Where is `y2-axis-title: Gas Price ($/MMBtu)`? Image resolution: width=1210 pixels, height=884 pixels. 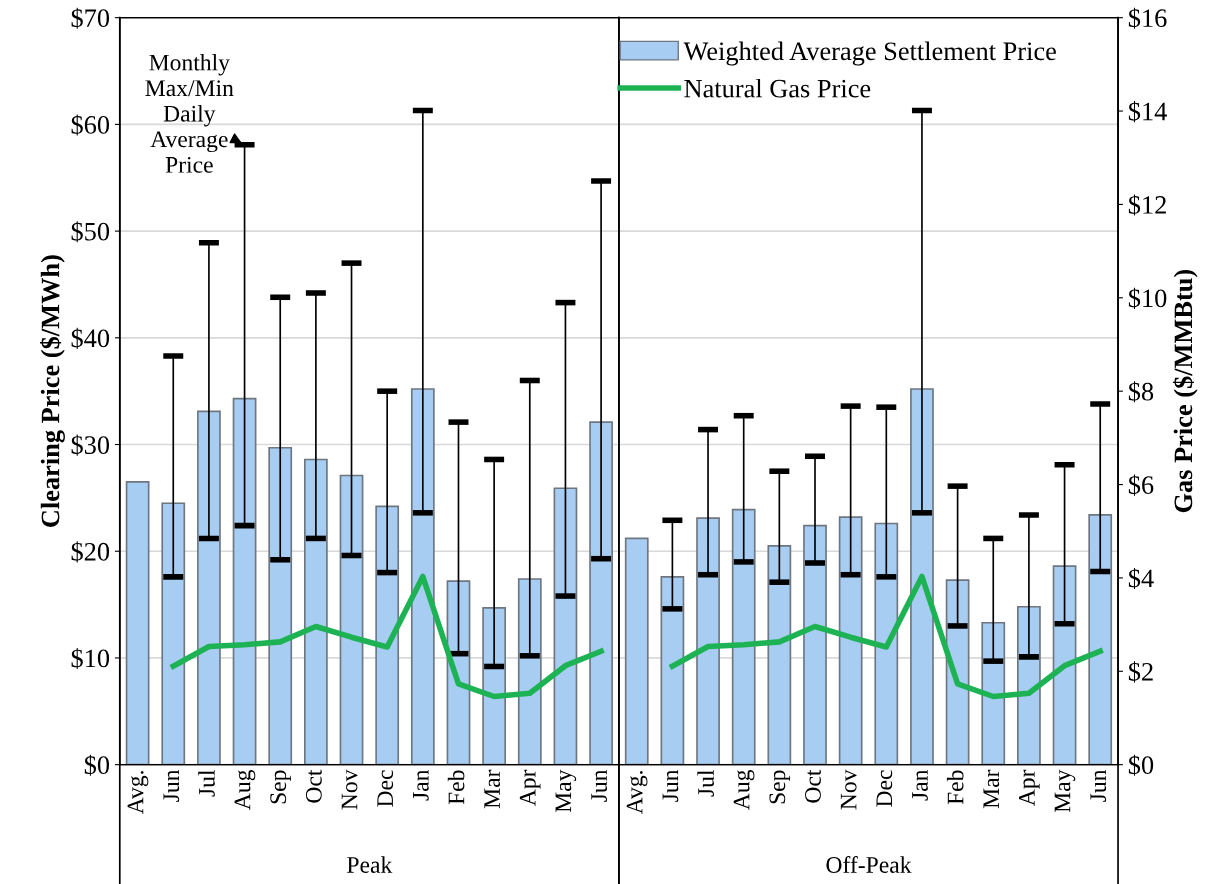 y2-axis-title: Gas Price ($/MMBtu) is located at coordinates (1185, 391).